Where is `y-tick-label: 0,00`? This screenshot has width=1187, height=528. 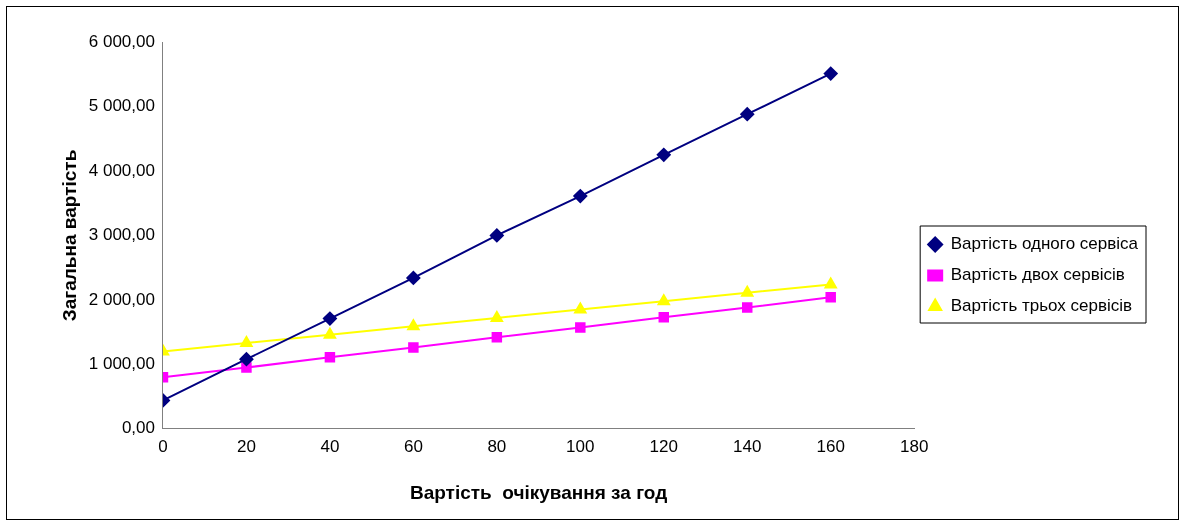
y-tick-label: 0,00 is located at coordinates (138, 428).